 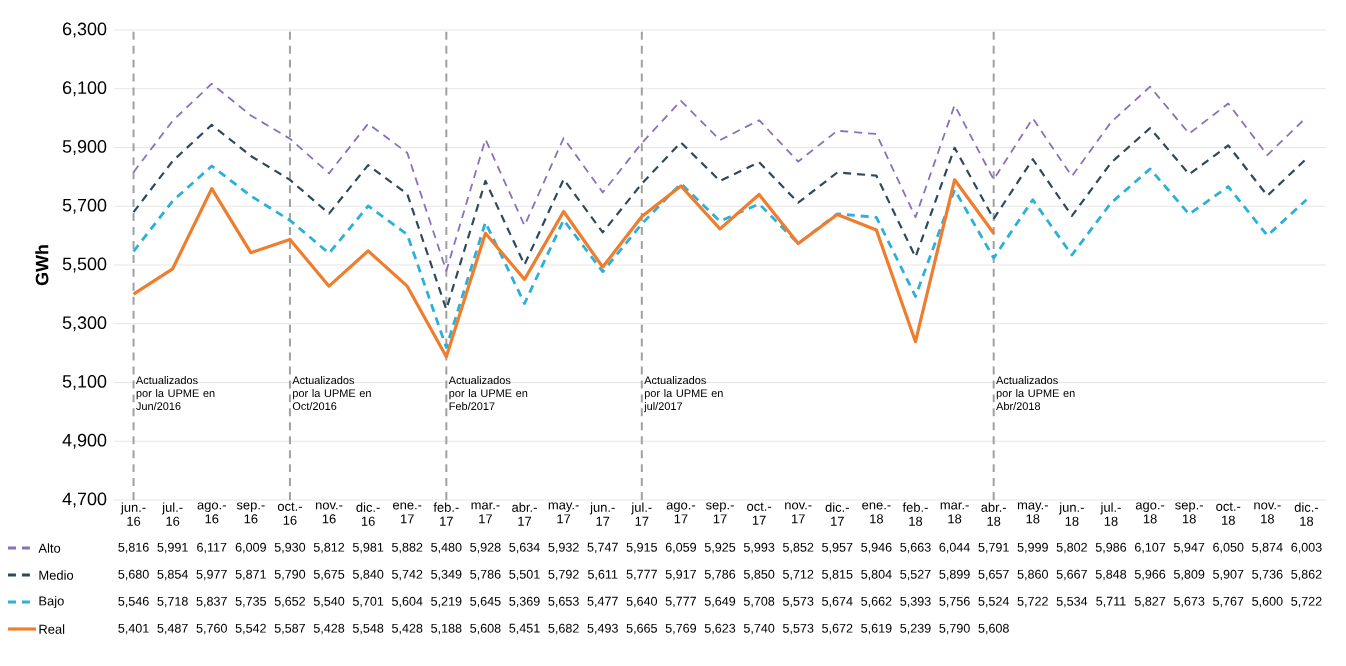 What do you see at coordinates (84, 30) in the screenshot?
I see `y-tick-label: 6,300` at bounding box center [84, 30].